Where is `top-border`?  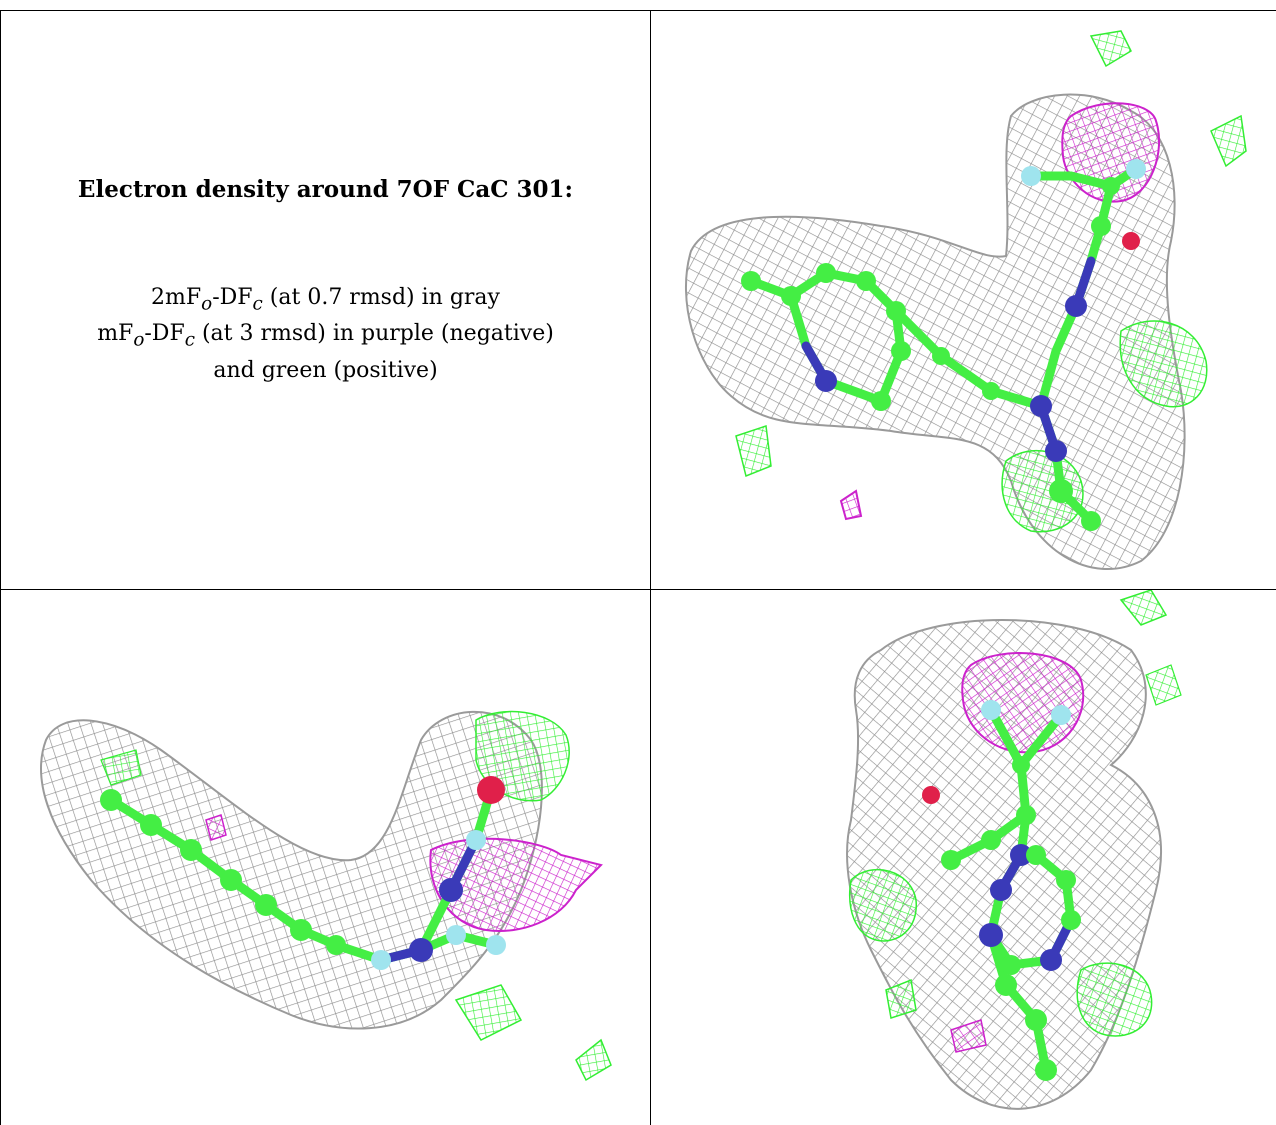 top-border is located at coordinates (638, 10).